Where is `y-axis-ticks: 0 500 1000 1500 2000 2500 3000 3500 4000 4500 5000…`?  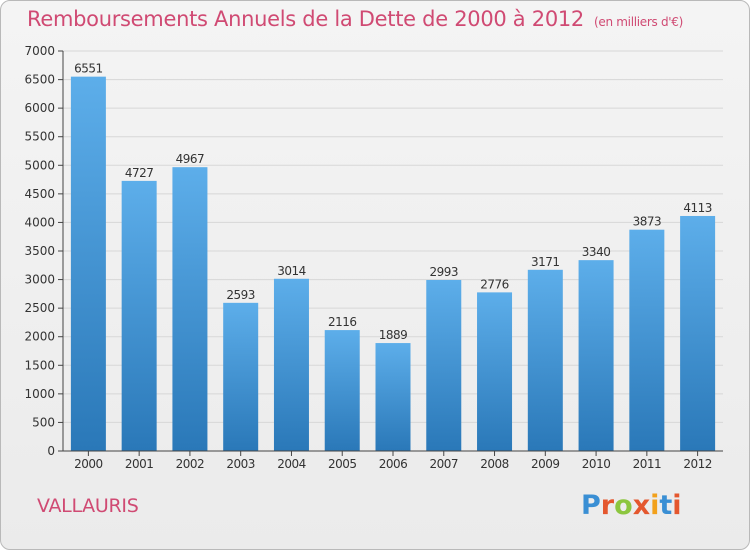
y-axis-ticks: 0 500 1000 1500 2000 2500 3000 3500 4000 4500 5000… is located at coordinates (43, 251).